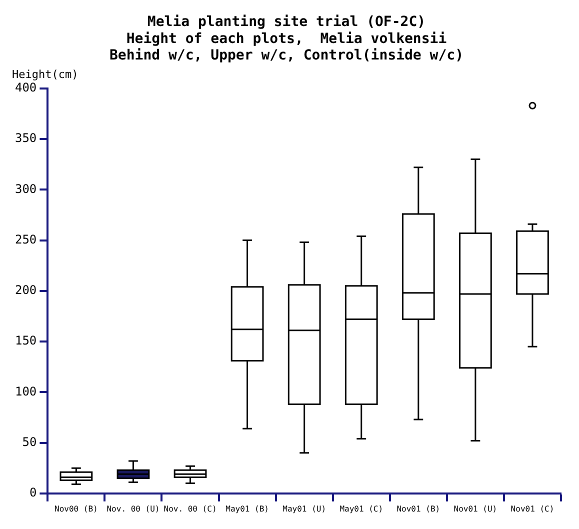 The height and width of the screenshot is (529, 579). Describe the element at coordinates (476, 509) in the screenshot. I see `x-tick-label: Nov01 (U)` at that location.